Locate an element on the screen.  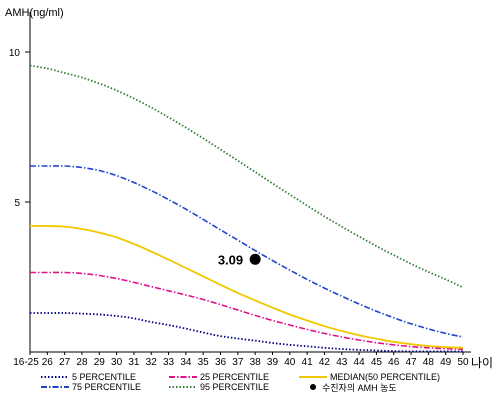
x-tick-label: 50 is located at coordinates (463, 362).